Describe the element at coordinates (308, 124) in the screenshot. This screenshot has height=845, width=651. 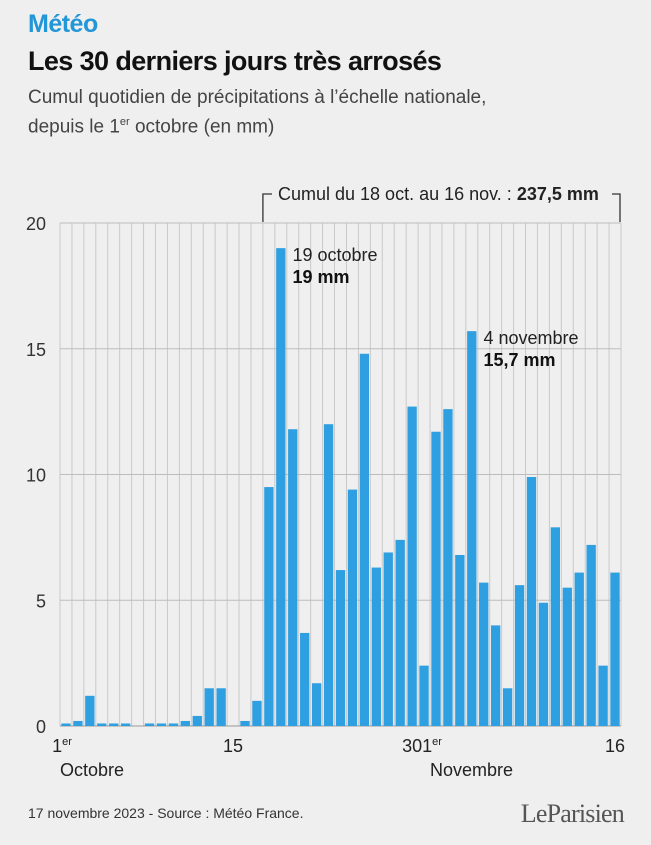
I see `subtitle-line-2: depuis le 1er octobre (en mm)` at that location.